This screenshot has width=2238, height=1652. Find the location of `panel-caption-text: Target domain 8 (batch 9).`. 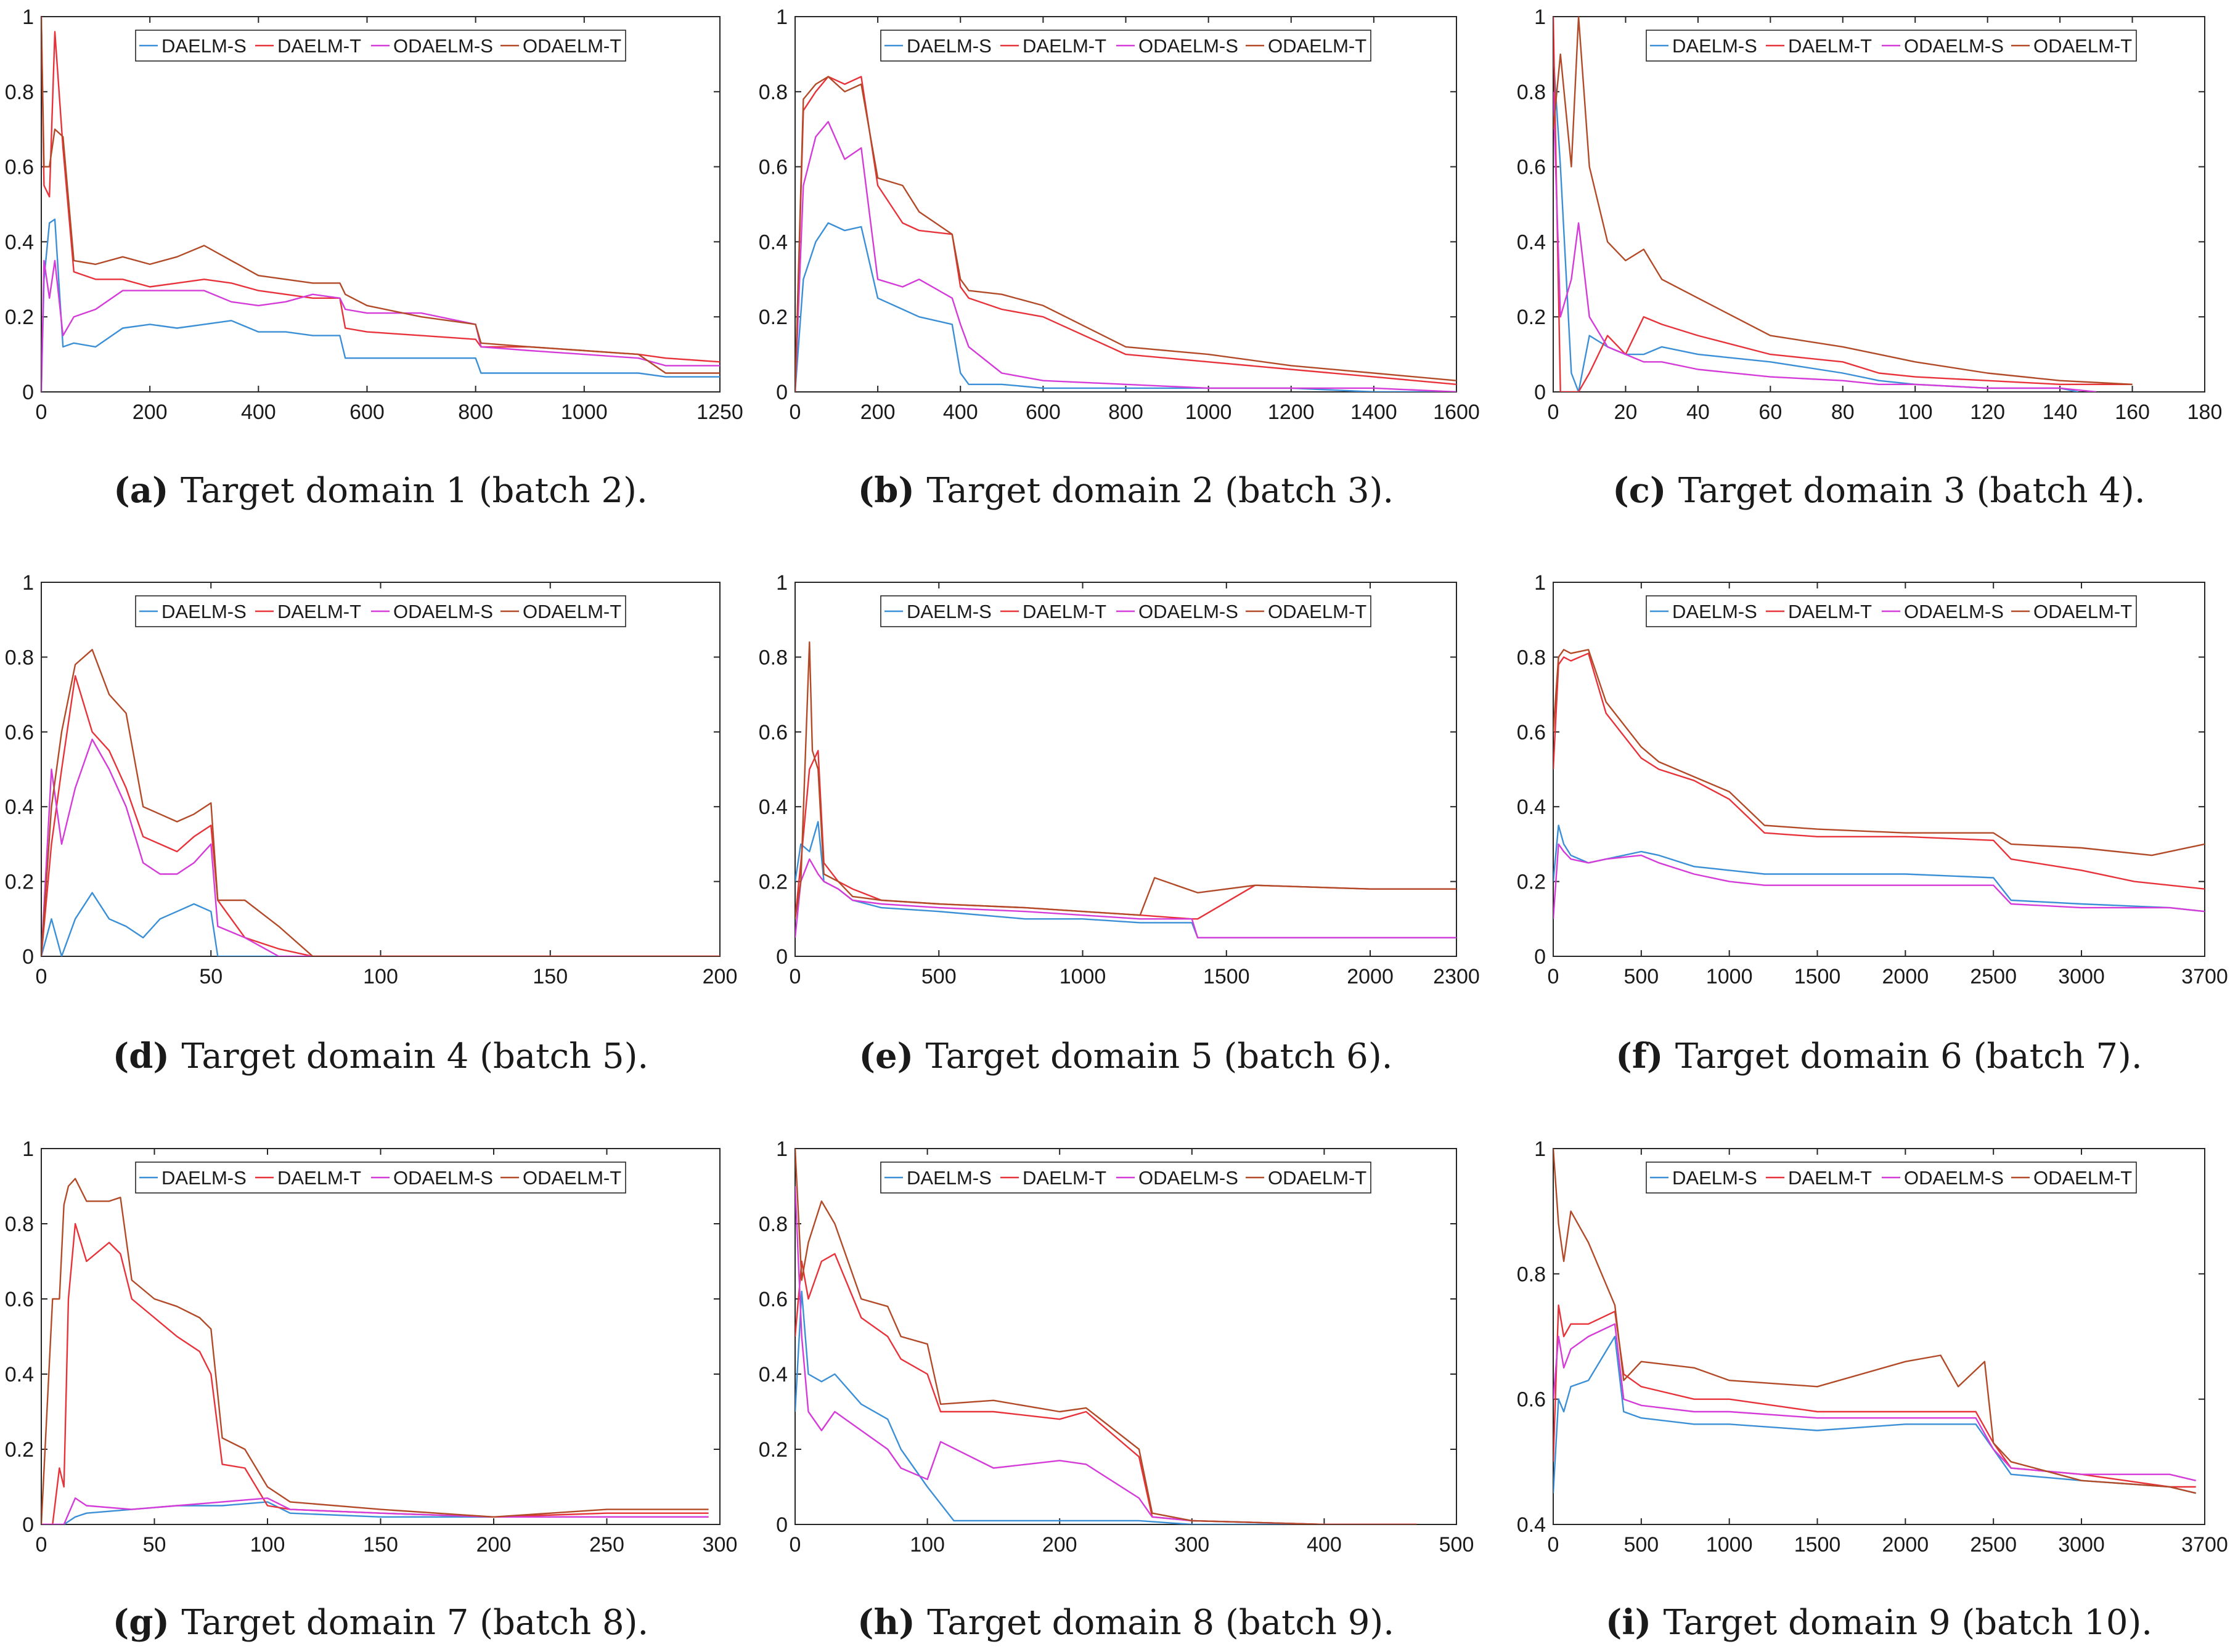

panel-caption-text: Target domain 8 (batch 9). is located at coordinates (1160, 1623).